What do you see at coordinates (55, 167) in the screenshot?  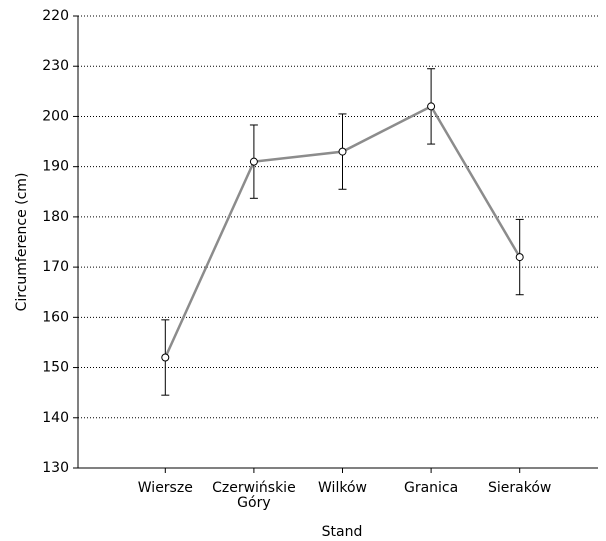 I see `y-tick-label: 190` at bounding box center [55, 167].